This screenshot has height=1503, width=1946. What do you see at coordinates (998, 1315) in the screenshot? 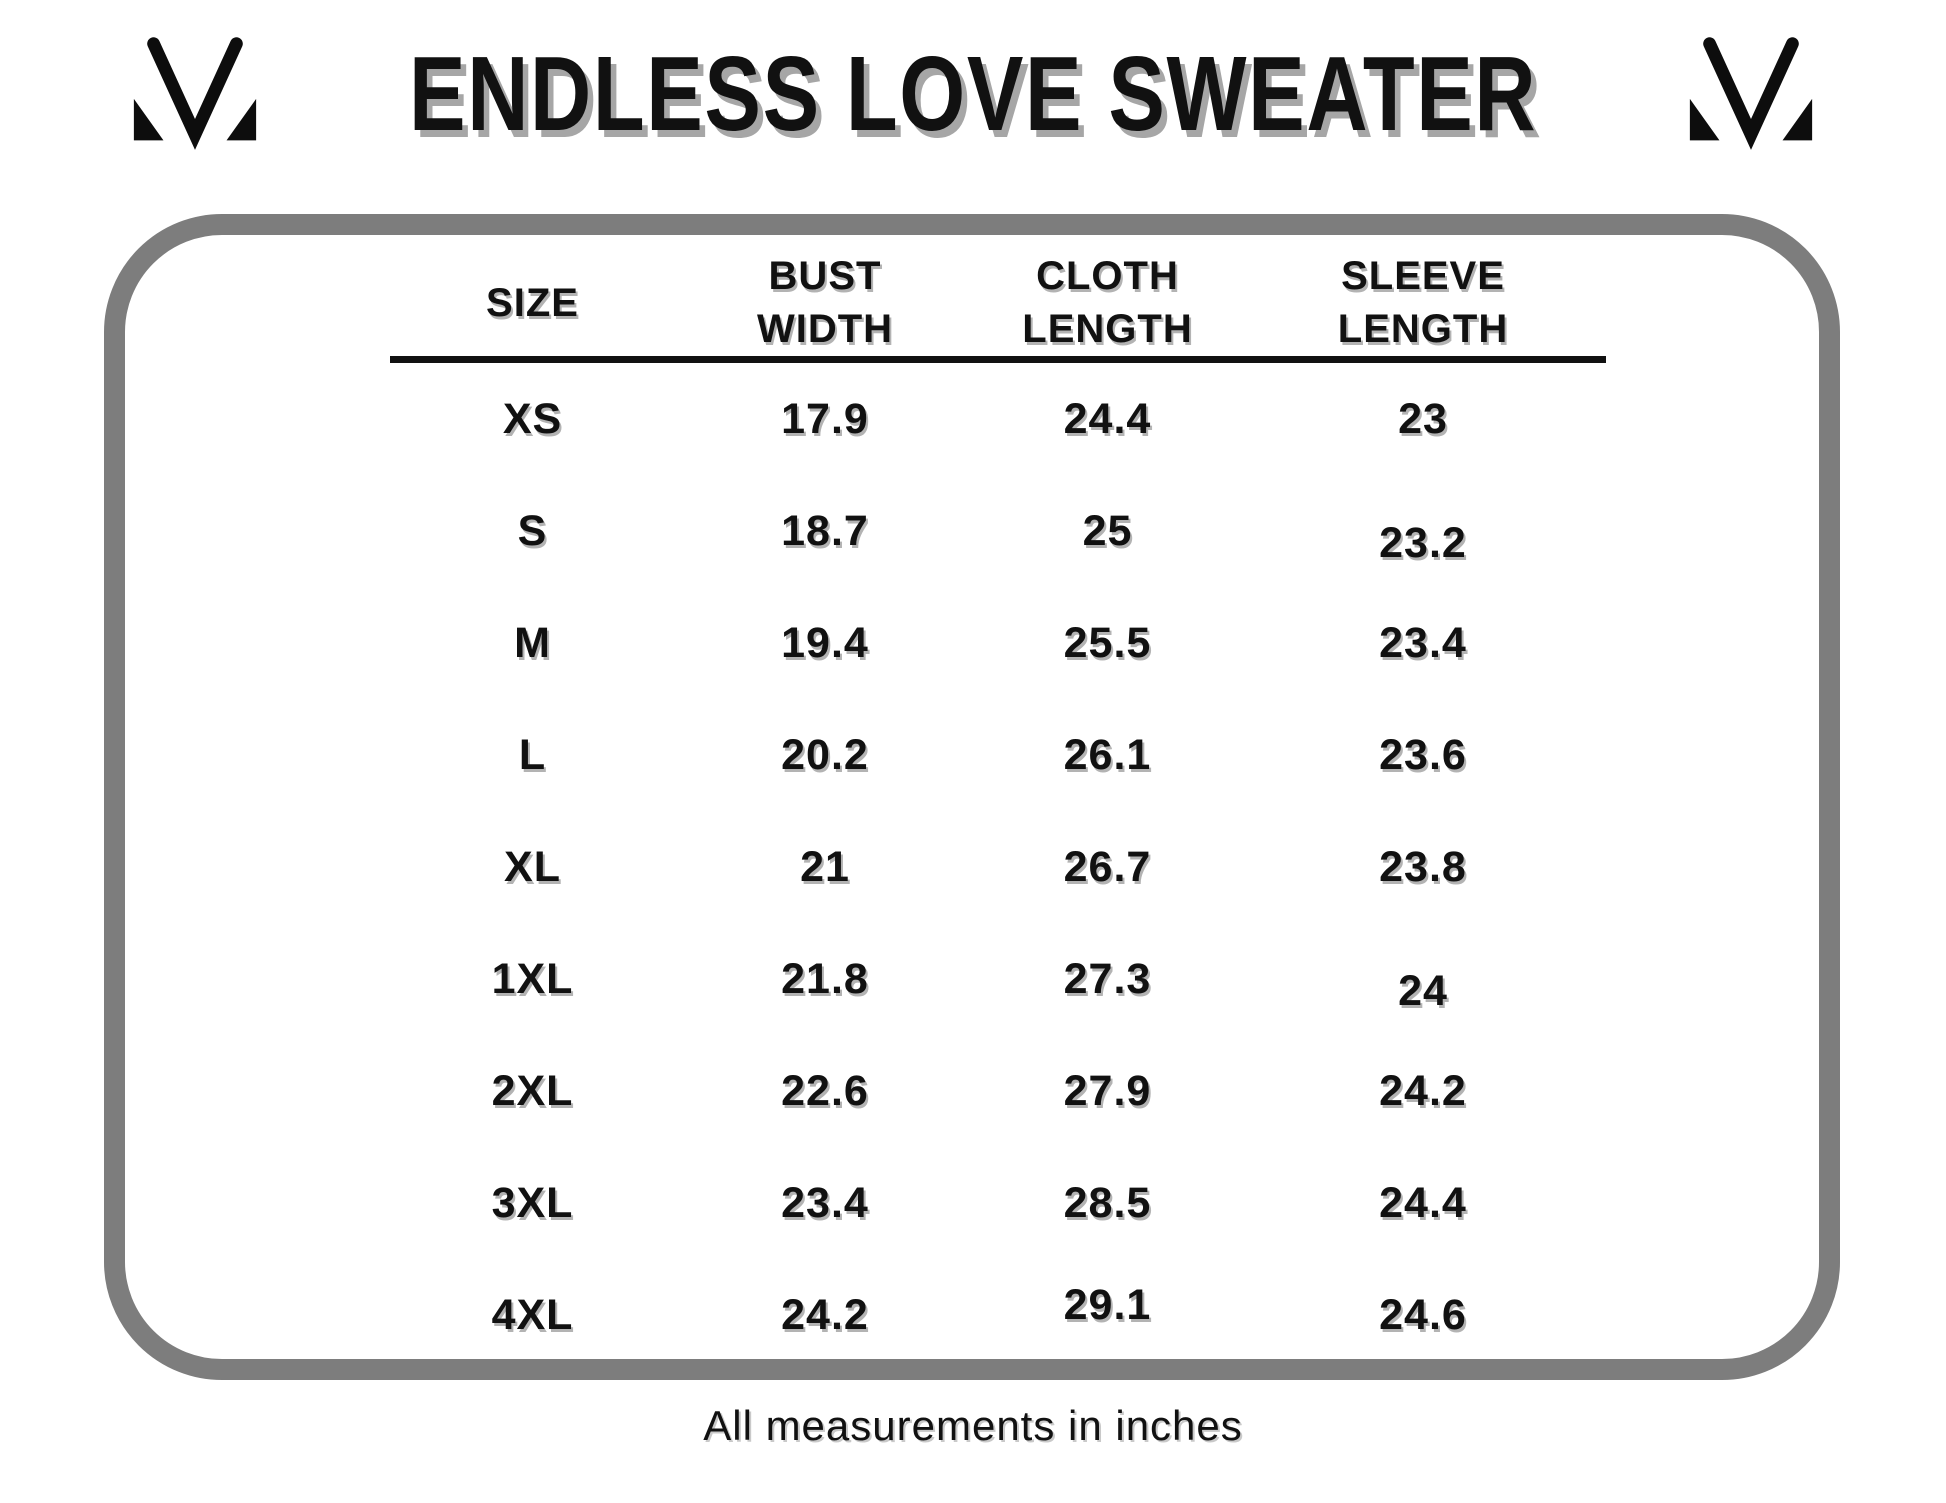
I see `table-row: 4XL 24.2 29.1 24.6` at bounding box center [998, 1315].